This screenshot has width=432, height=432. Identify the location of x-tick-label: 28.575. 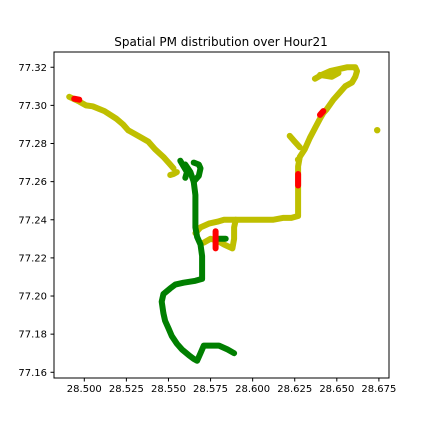
(210, 389).